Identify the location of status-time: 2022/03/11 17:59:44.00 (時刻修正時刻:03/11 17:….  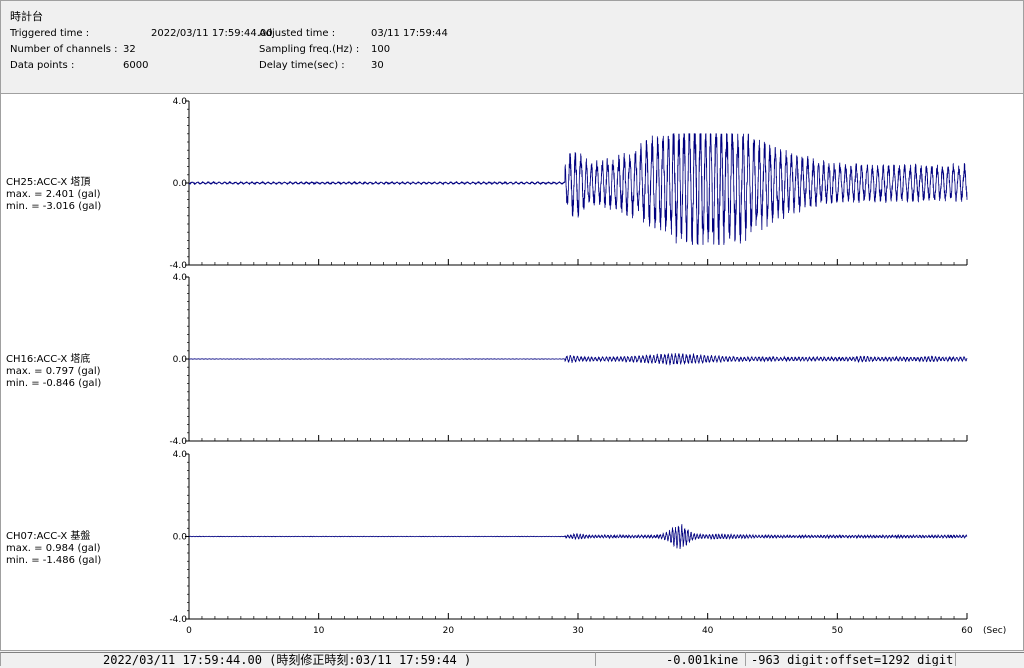
(297, 659).